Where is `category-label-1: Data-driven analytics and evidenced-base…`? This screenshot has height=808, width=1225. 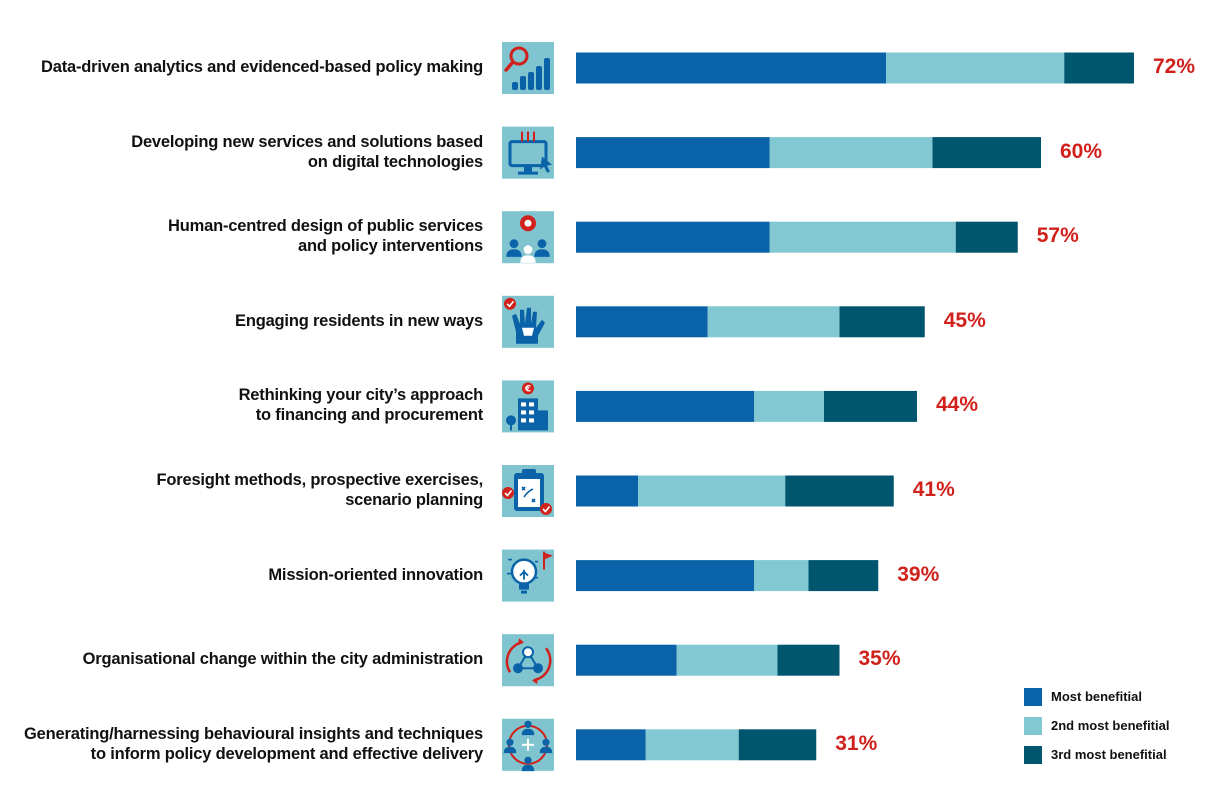
category-label-1: Data-driven analytics and evidenced-base… is located at coordinates (241, 67).